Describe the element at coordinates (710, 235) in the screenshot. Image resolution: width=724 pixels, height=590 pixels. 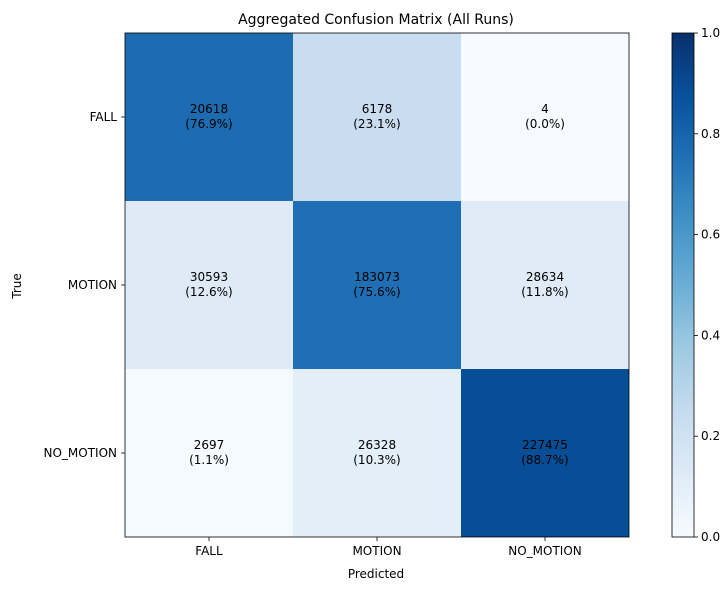
I see `colorbar-tick-label: 0.6` at that location.